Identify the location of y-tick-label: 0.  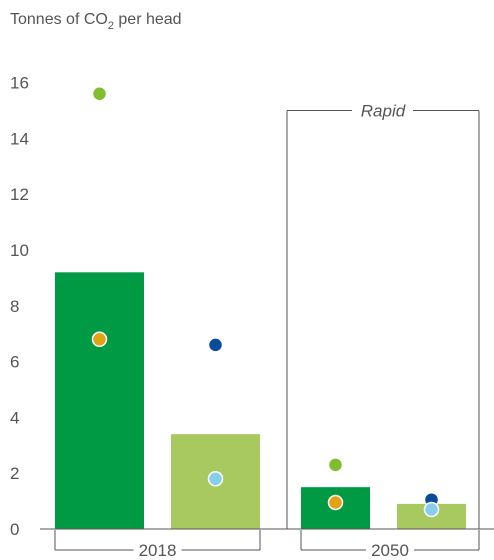
(14, 529).